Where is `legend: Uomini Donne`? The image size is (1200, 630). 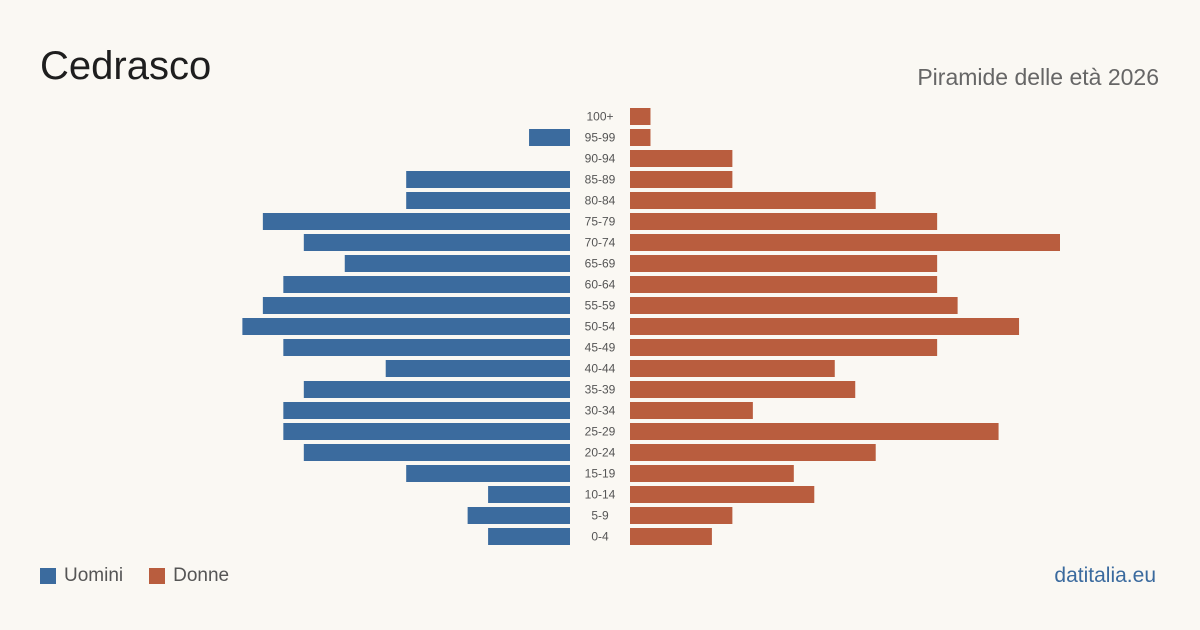 legend: Uomini Donne is located at coordinates (147, 576).